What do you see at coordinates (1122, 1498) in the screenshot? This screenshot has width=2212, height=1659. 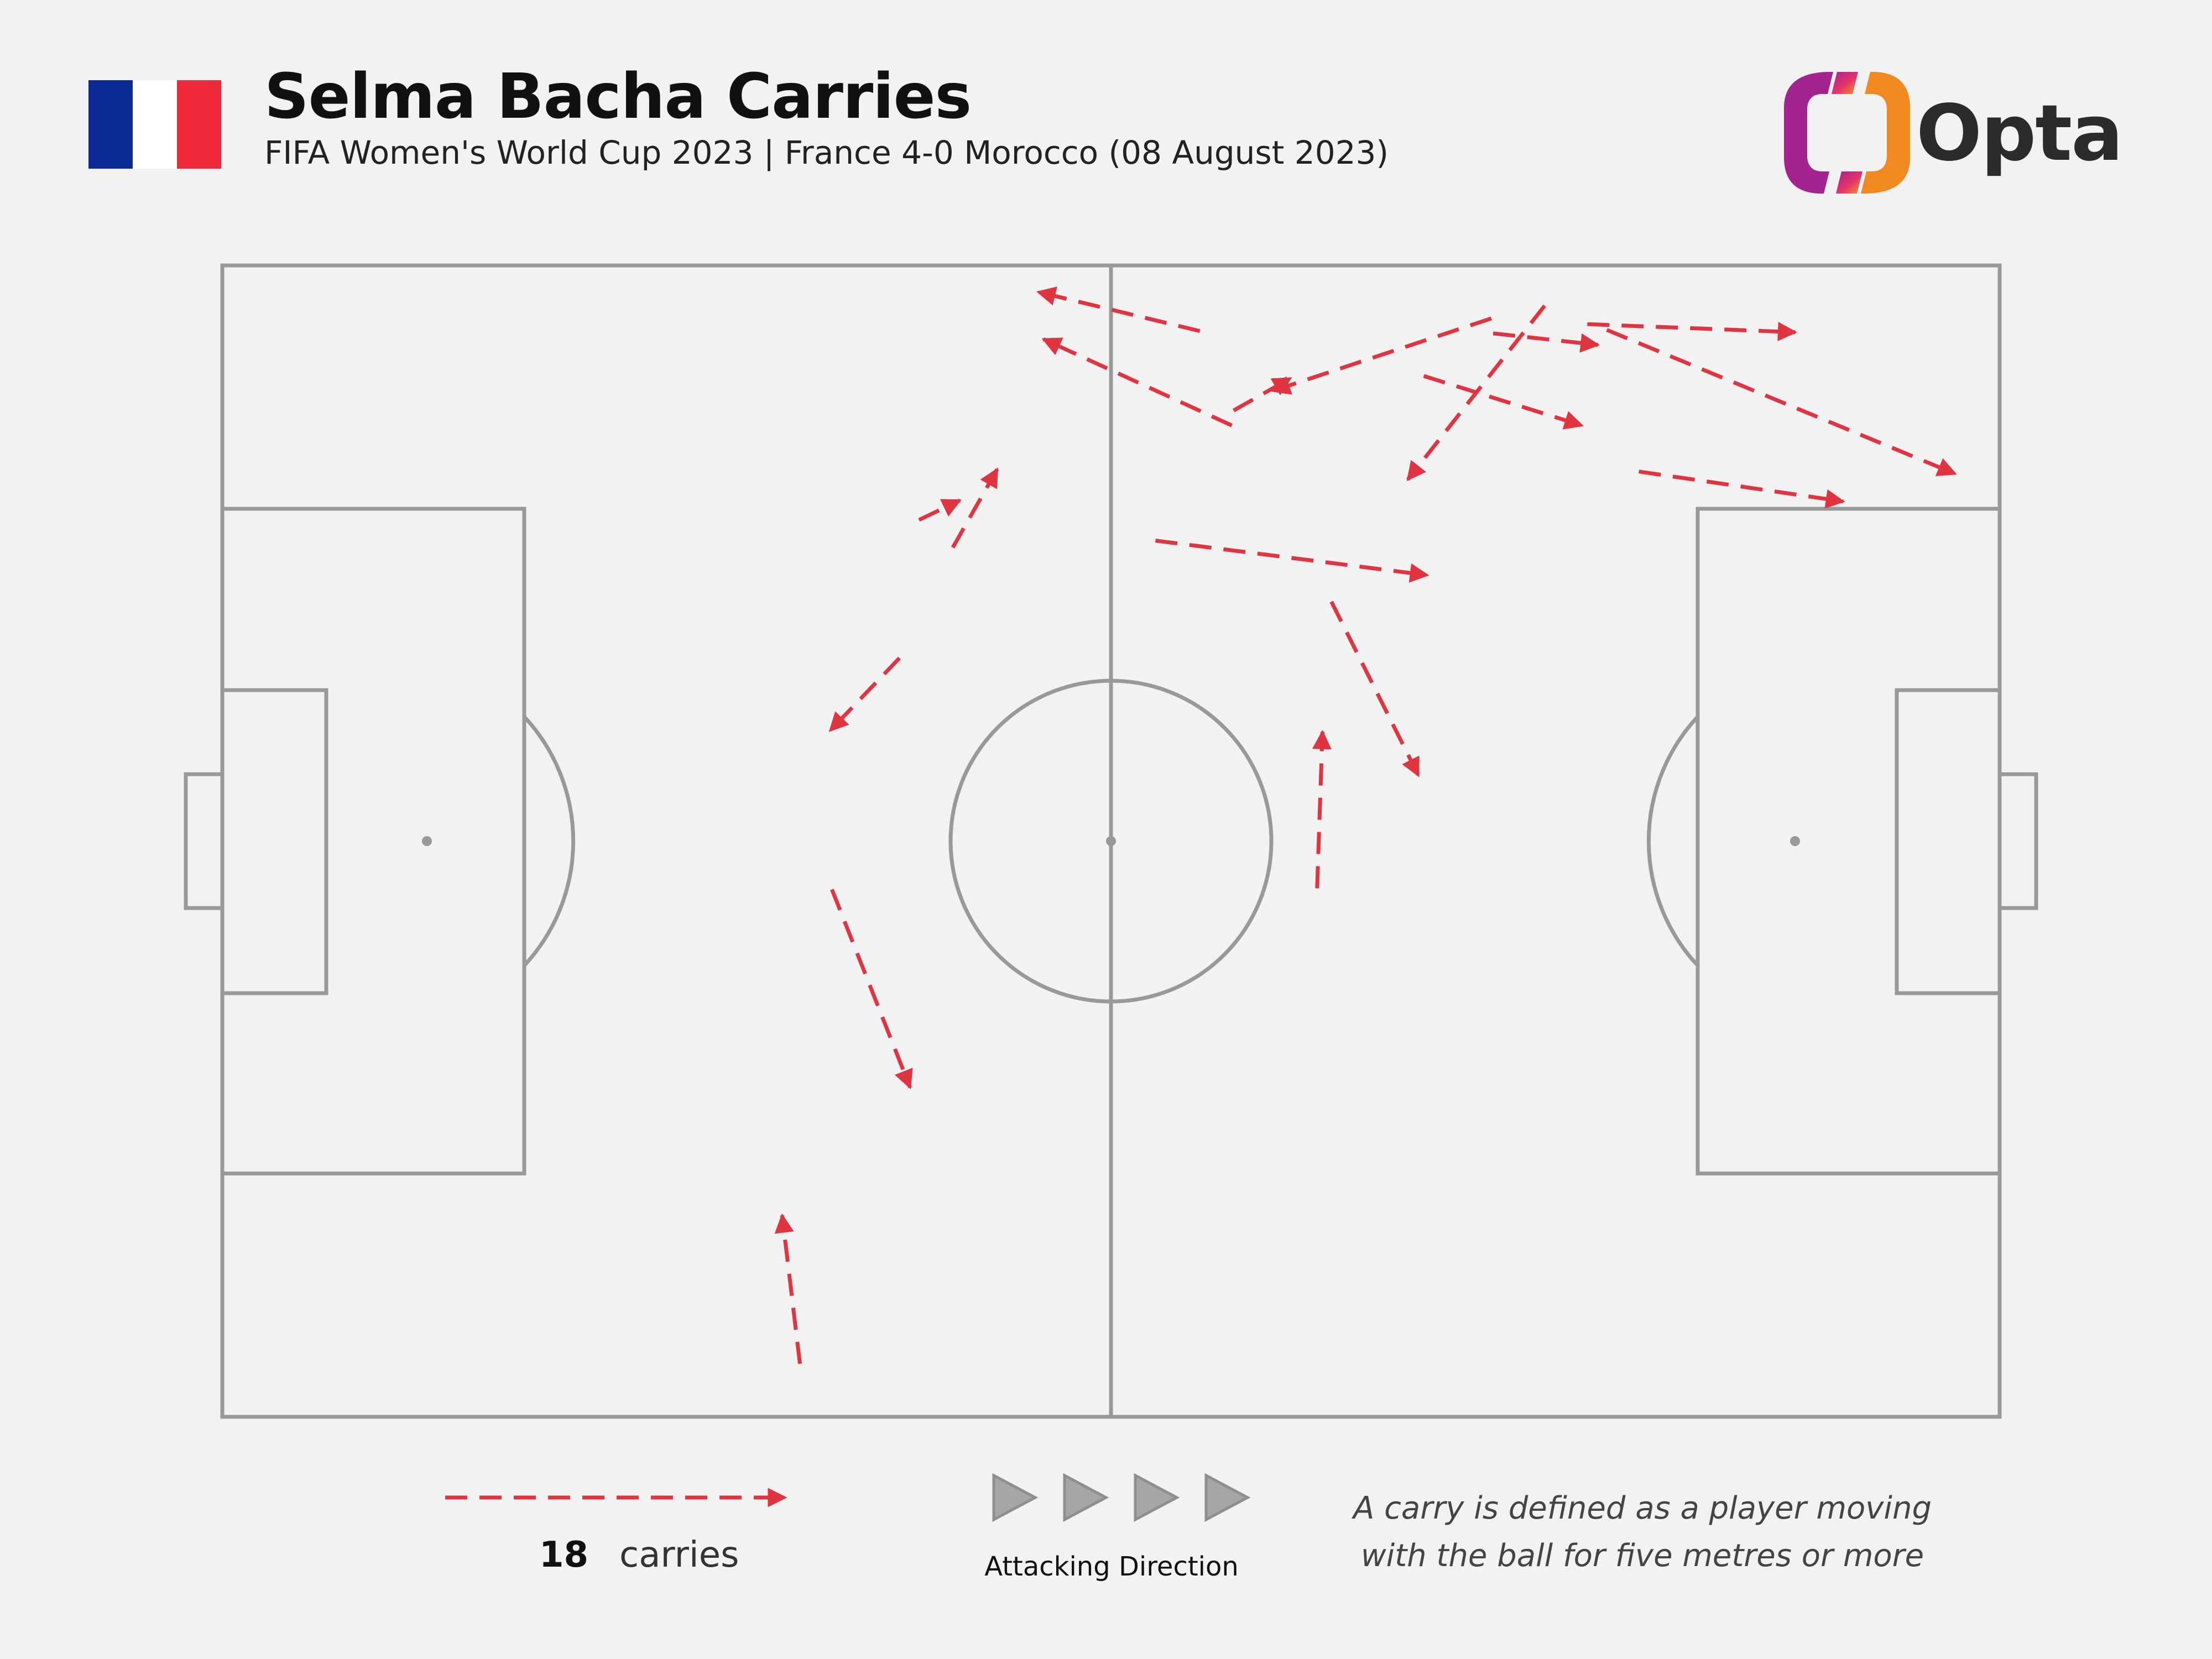 I see `attacking-direction-icon` at bounding box center [1122, 1498].